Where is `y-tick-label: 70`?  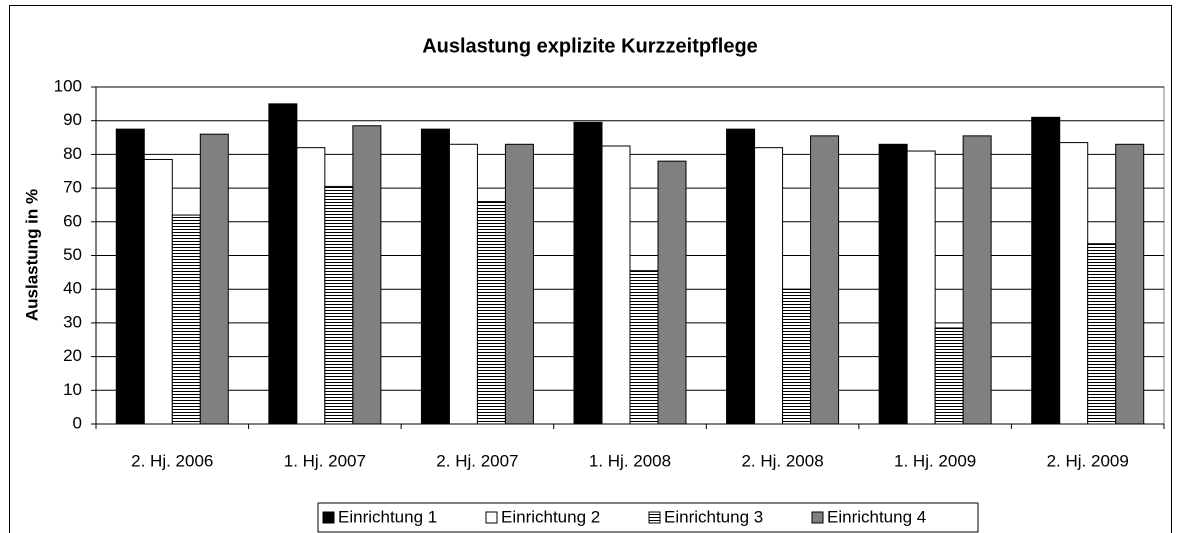 y-tick-label: 70 is located at coordinates (72, 187).